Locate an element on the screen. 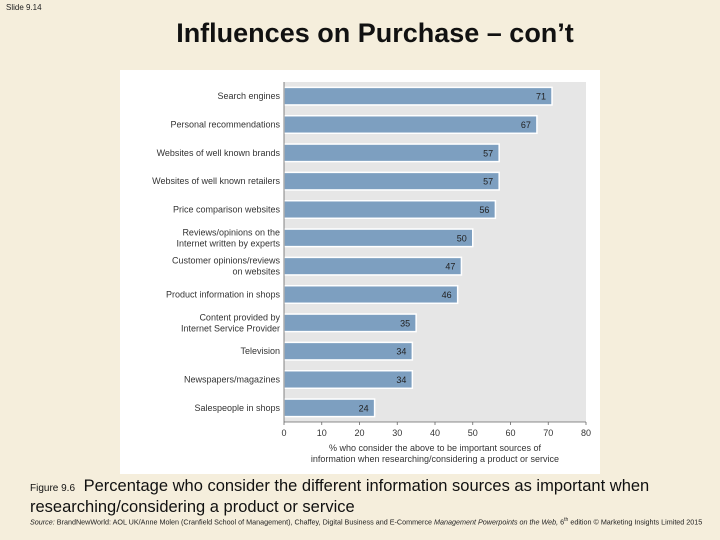 The image size is (720, 540). category-label: Content provided by is located at coordinates (239, 317).